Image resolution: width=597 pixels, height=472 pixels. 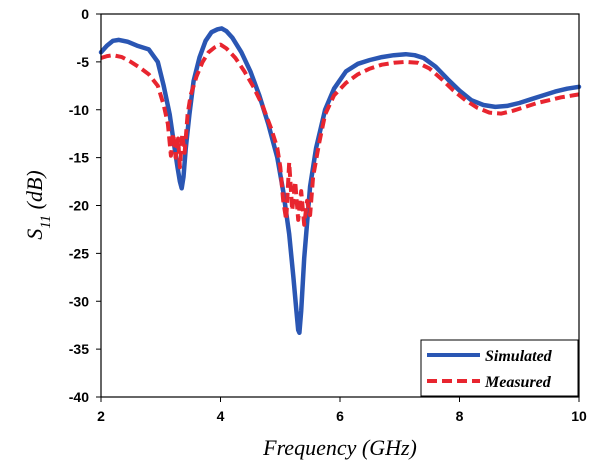 What do you see at coordinates (340, 399) in the screenshot?
I see `x-tick-marks` at bounding box center [340, 399].